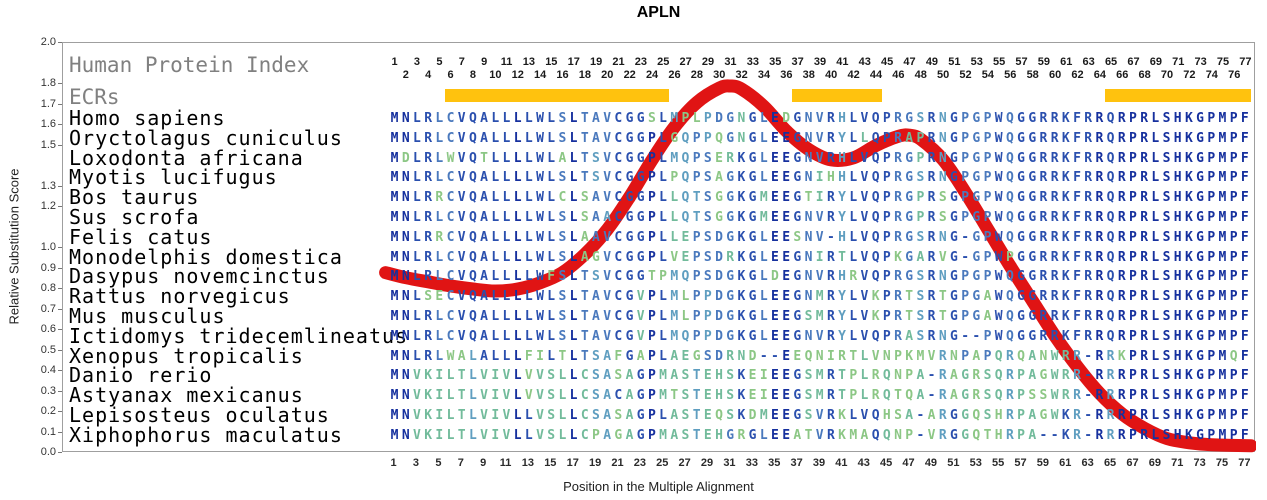 This screenshot has width=1267, height=500. Describe the element at coordinates (585, 75) in the screenshot. I see `position-tick: 18` at that location.